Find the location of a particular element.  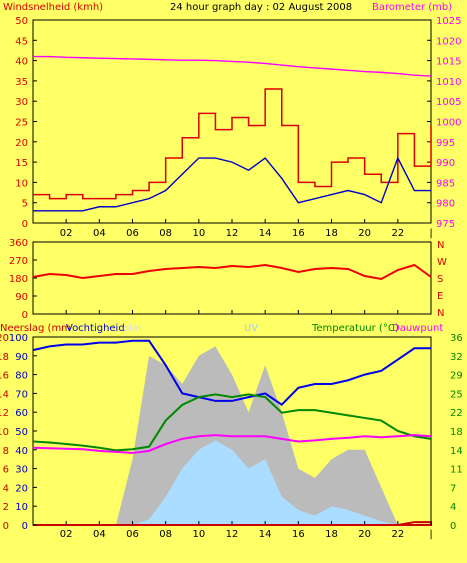

rain-y-tick-label: 20 is located at coordinates (4, 338).